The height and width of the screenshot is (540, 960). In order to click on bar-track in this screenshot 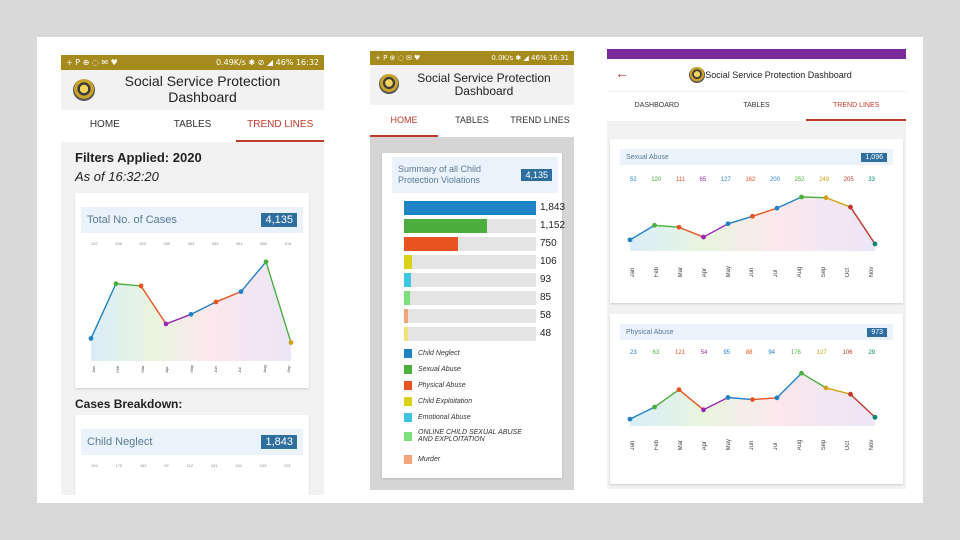, I will do `click(470, 280)`.